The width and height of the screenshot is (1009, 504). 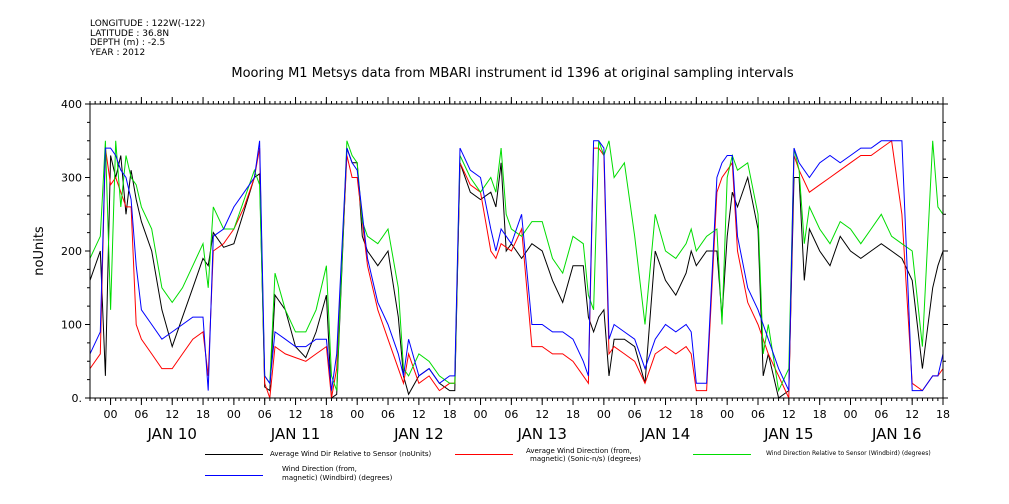 I want to click on y-tick-label: 400, so click(x=71, y=104).